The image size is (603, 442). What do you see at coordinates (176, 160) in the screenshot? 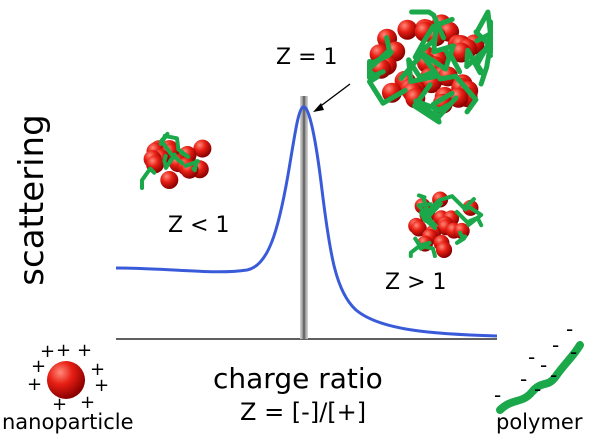
I see `cluster-low-charge-icon` at bounding box center [176, 160].